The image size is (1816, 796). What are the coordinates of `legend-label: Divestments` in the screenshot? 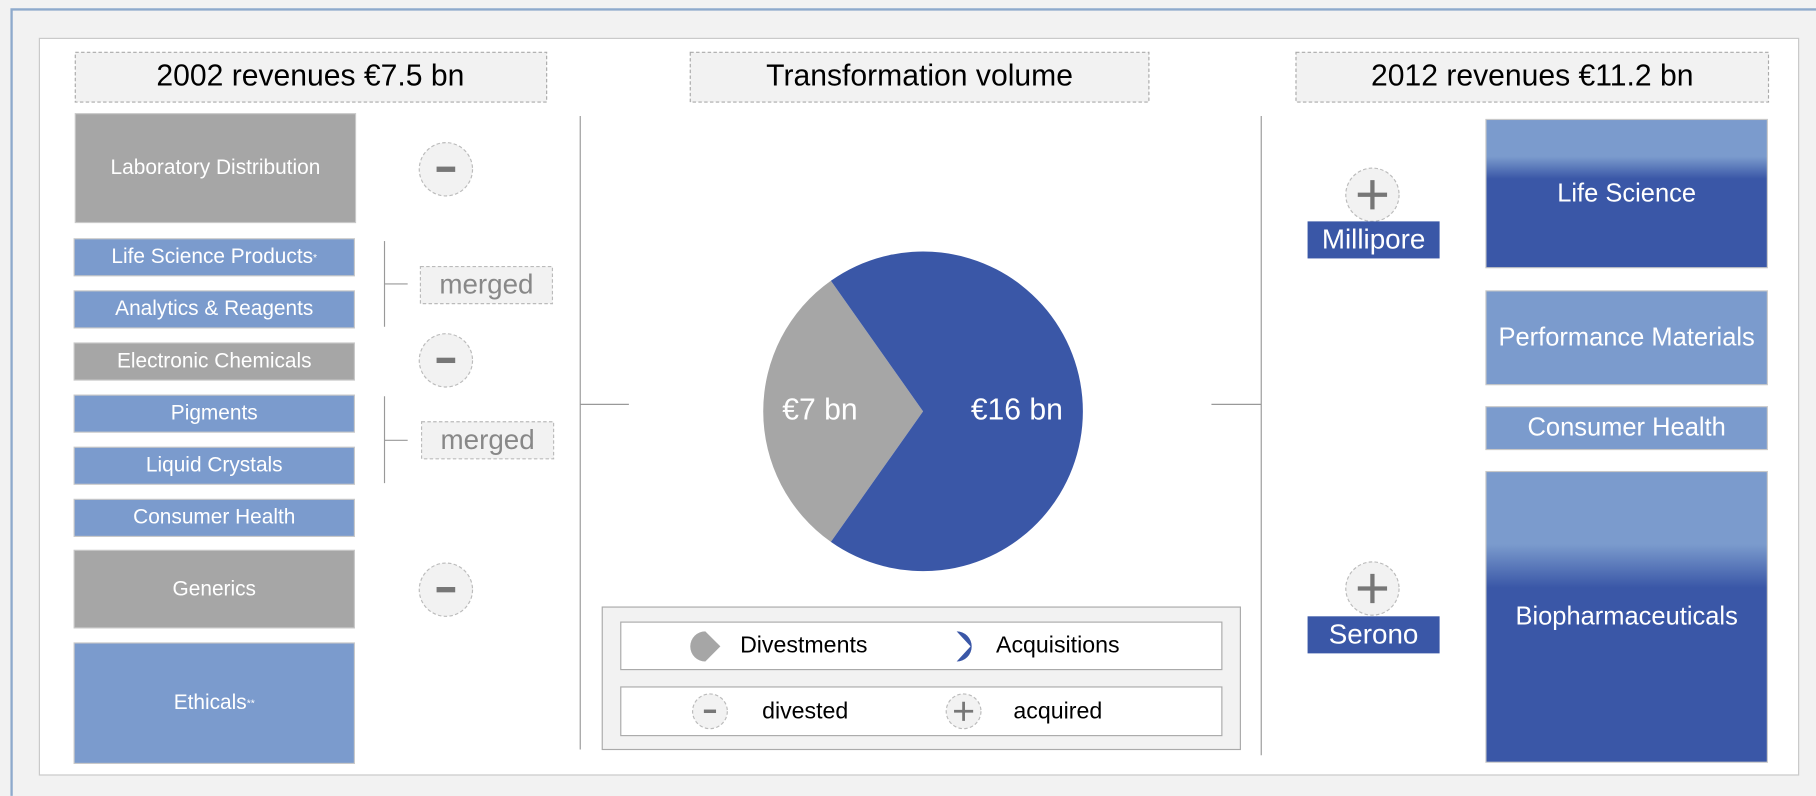 It's located at (803, 645).